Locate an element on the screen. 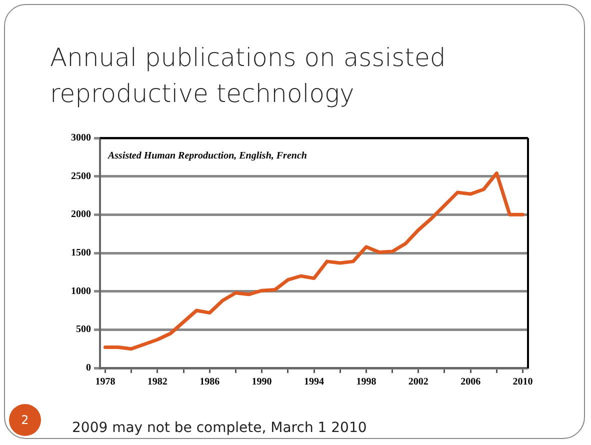 Image resolution: width=591 pixels, height=445 pixels. x-tick-label: 1990 is located at coordinates (262, 382).